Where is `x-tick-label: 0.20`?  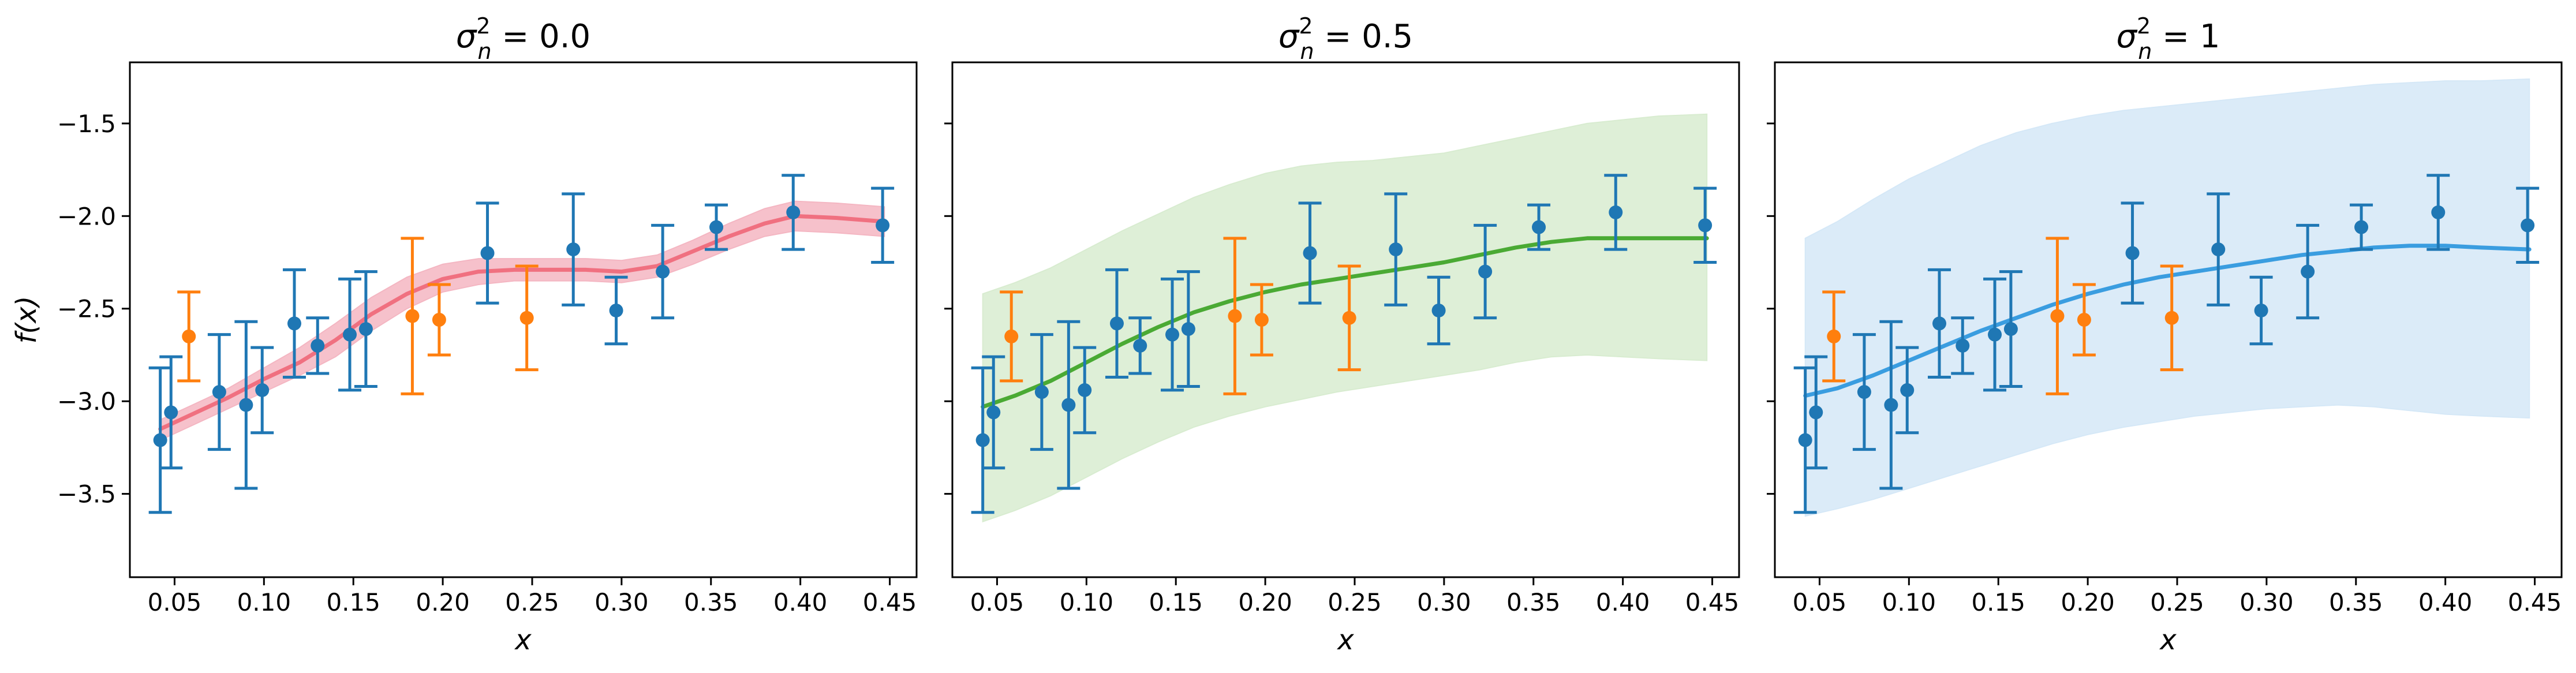 x-tick-label: 0.20 is located at coordinates (1265, 602).